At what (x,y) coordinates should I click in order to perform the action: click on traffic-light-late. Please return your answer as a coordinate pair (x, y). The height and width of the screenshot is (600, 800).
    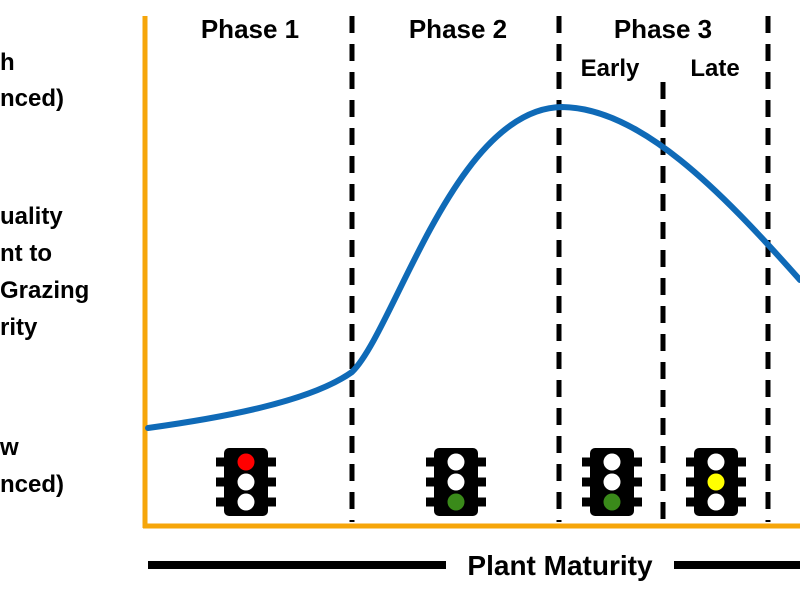
    Looking at the image, I should click on (716, 482).